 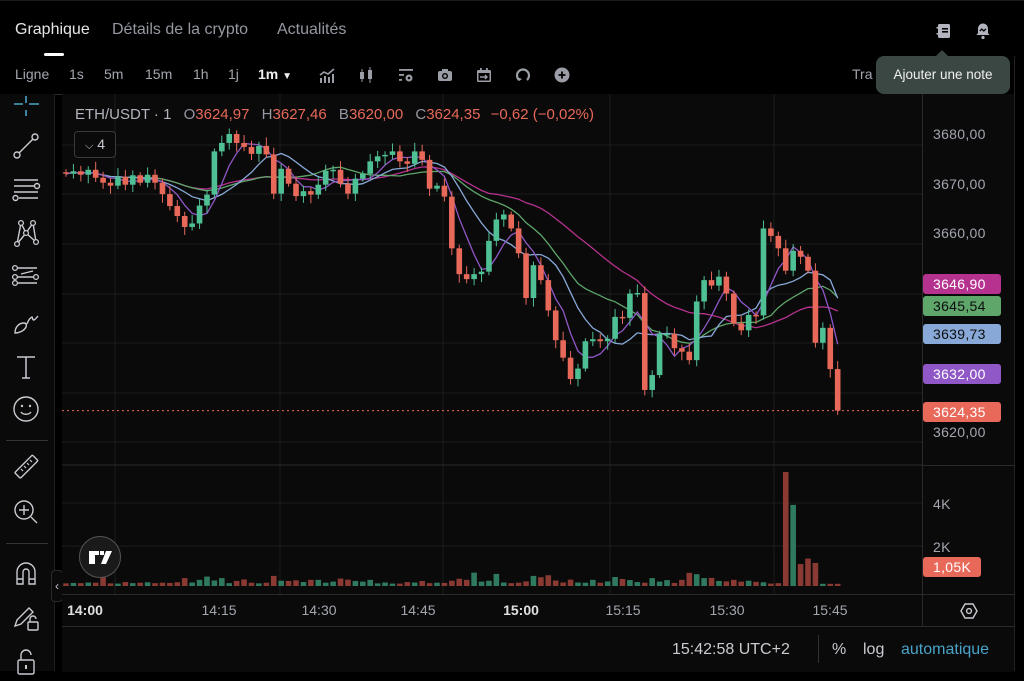 What do you see at coordinates (26, 661) in the screenshot?
I see `lock-icon` at bounding box center [26, 661].